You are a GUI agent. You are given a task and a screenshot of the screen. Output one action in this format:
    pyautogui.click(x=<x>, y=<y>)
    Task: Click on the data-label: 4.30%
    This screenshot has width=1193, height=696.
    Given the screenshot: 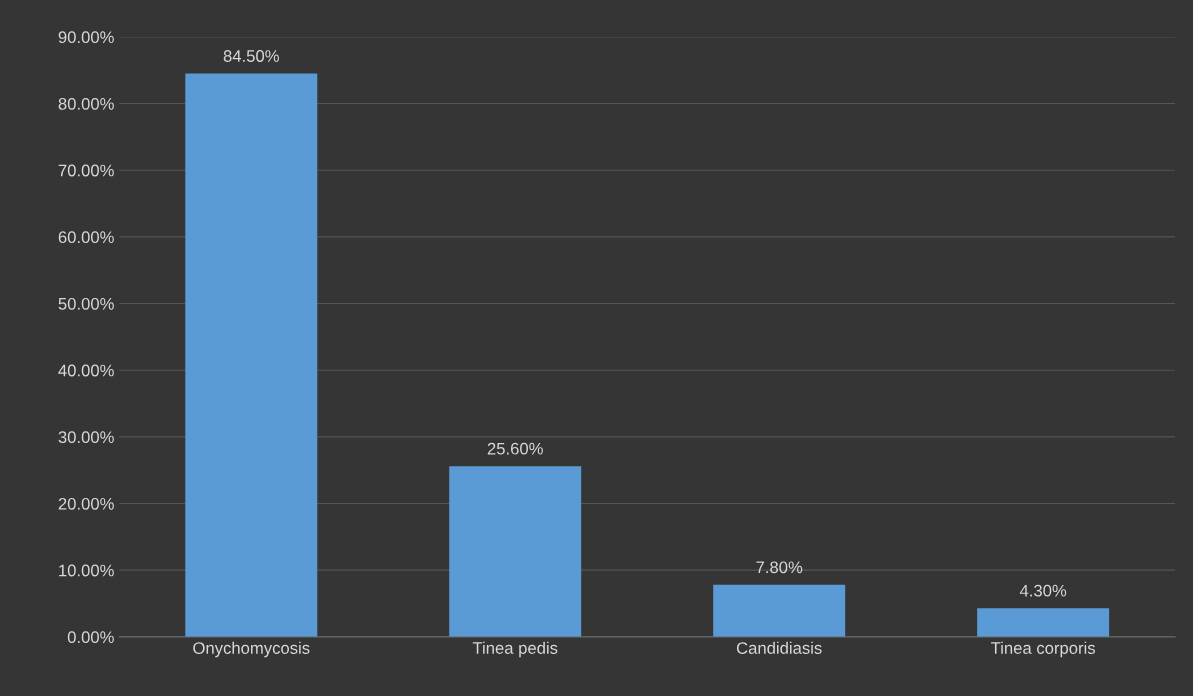 What is the action you would take?
    pyautogui.click(x=1043, y=590)
    